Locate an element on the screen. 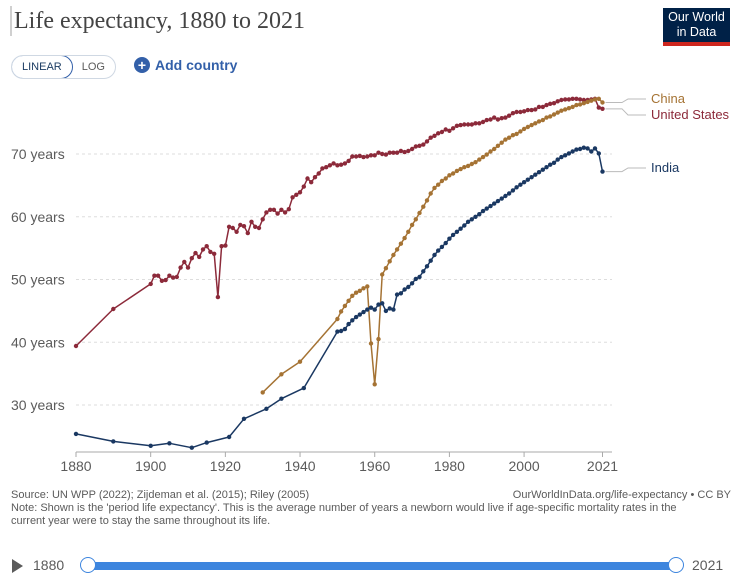 The height and width of the screenshot is (580, 741). play-icon is located at coordinates (17, 566).